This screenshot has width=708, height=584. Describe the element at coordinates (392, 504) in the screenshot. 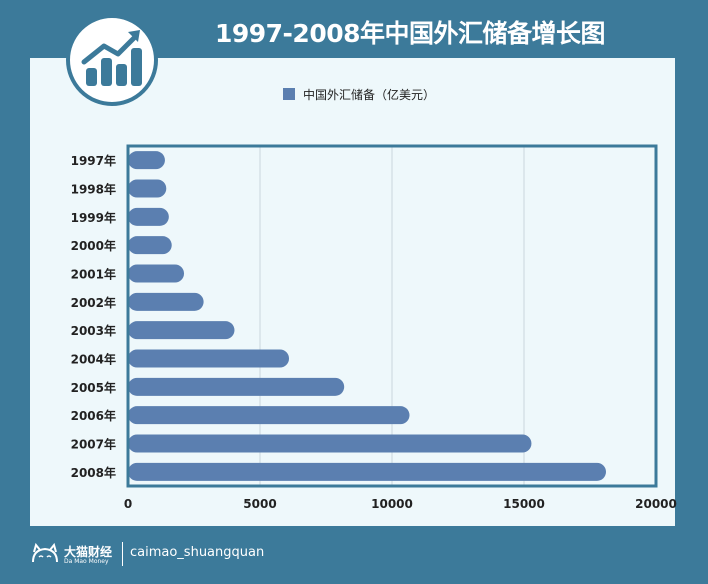

I see `x-tick-label: 10000` at that location.